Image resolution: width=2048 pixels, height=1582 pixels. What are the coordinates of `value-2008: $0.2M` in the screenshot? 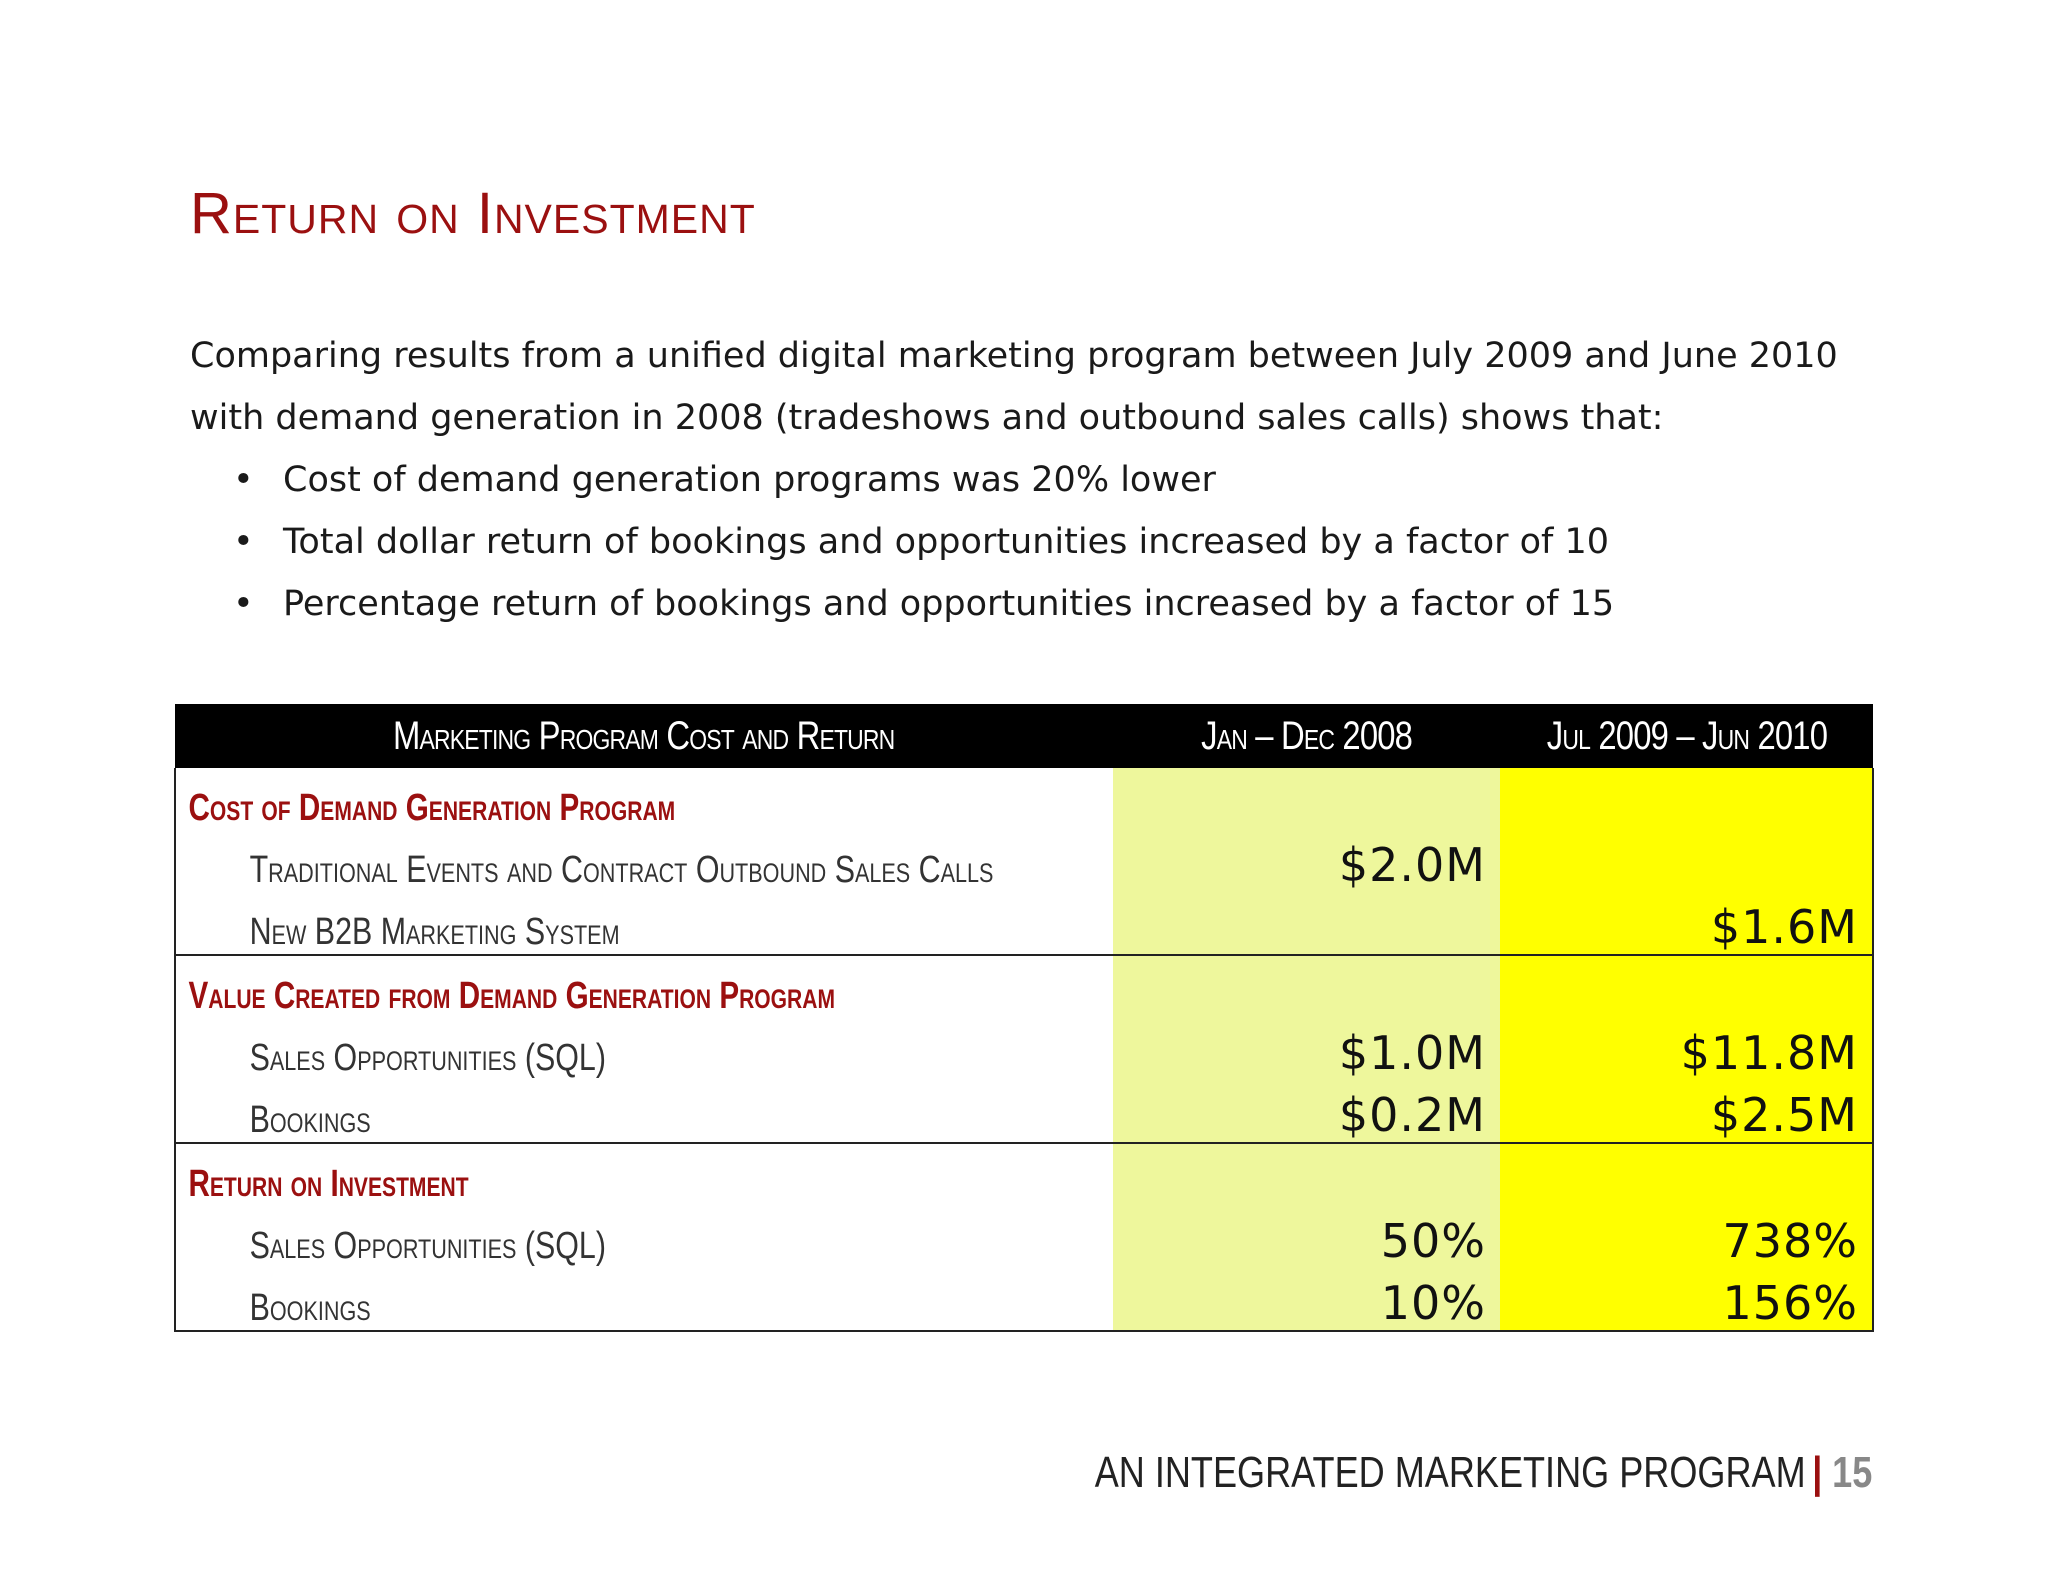 It's located at (1412, 1115).